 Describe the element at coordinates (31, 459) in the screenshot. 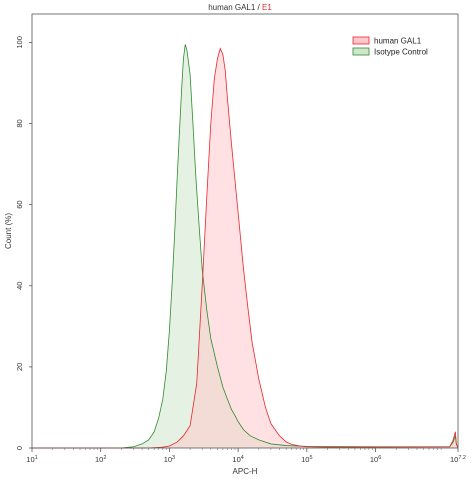

I see `x-tick-label-0: 10¹` at that location.